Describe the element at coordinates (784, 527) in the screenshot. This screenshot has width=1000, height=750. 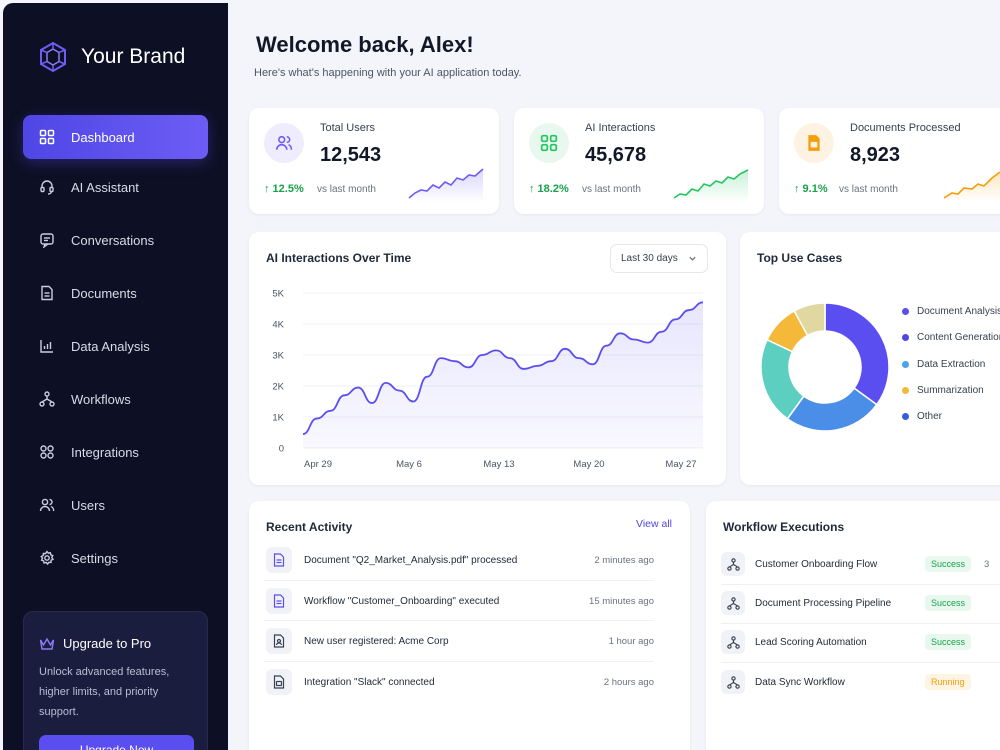
I see `workflow-title: Workflow Executions` at that location.